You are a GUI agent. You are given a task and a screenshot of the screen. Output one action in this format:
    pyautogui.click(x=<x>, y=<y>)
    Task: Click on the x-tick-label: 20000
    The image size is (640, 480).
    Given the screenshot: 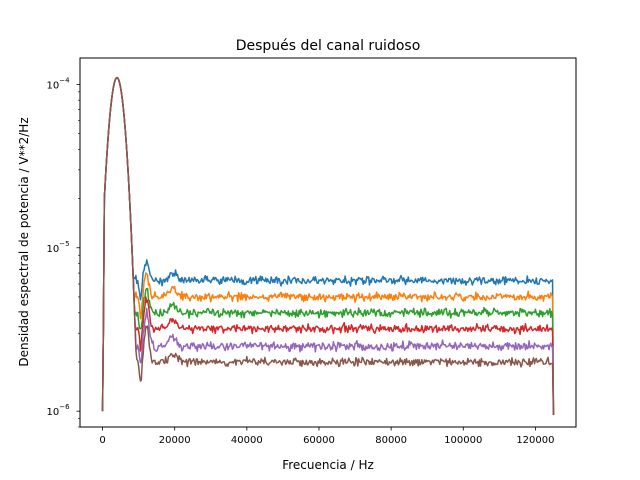 What is the action you would take?
    pyautogui.click(x=175, y=440)
    